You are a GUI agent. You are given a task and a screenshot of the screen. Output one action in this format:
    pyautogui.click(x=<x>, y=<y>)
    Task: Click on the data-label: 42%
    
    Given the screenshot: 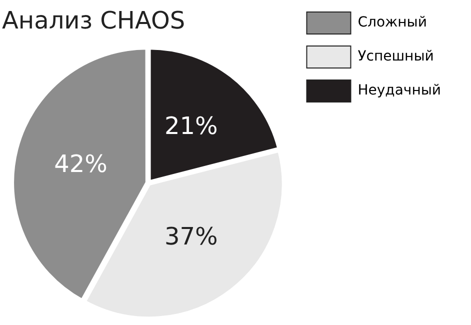 What is the action you would take?
    pyautogui.click(x=81, y=164)
    